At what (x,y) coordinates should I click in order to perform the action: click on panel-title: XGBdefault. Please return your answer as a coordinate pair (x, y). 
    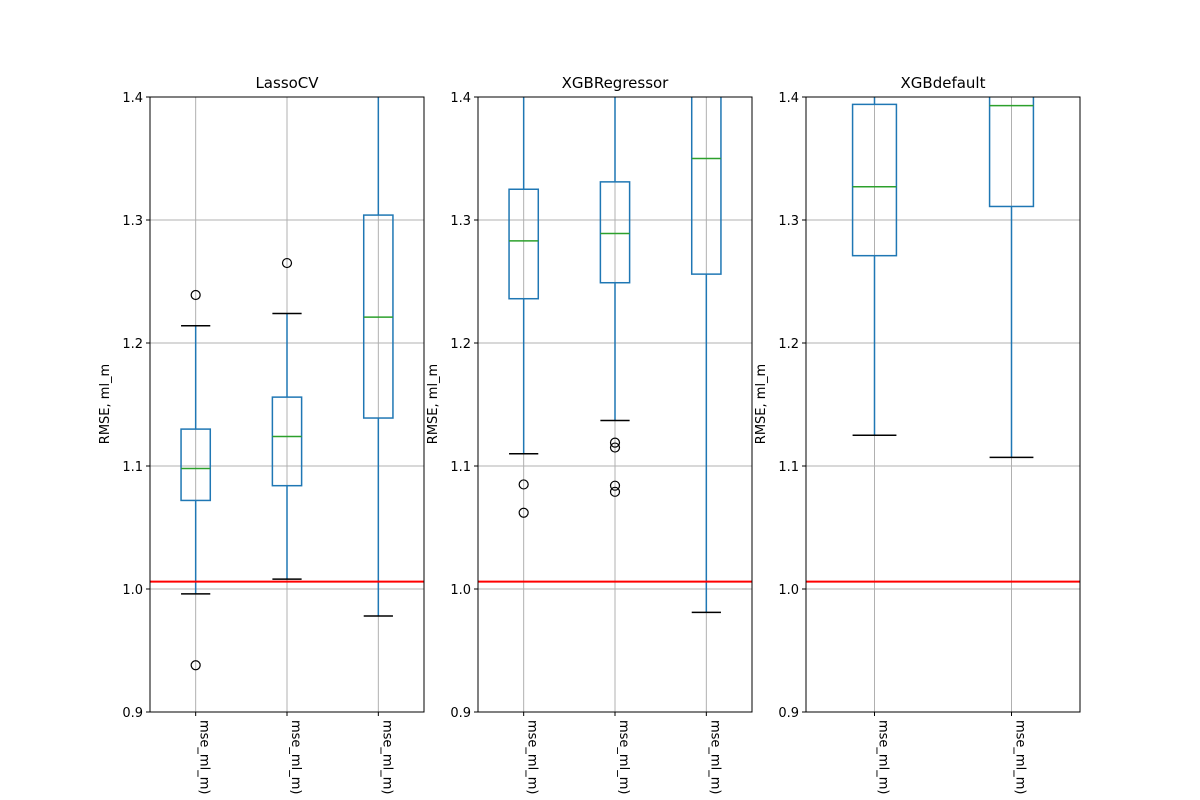
    Looking at the image, I should click on (943, 83).